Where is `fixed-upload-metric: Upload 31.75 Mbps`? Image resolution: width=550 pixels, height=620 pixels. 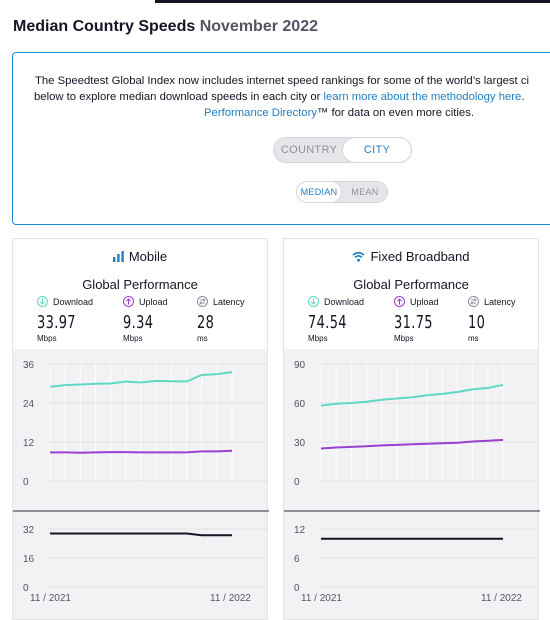
fixed-upload-metric: Upload 31.75 Mbps is located at coordinates (432, 319).